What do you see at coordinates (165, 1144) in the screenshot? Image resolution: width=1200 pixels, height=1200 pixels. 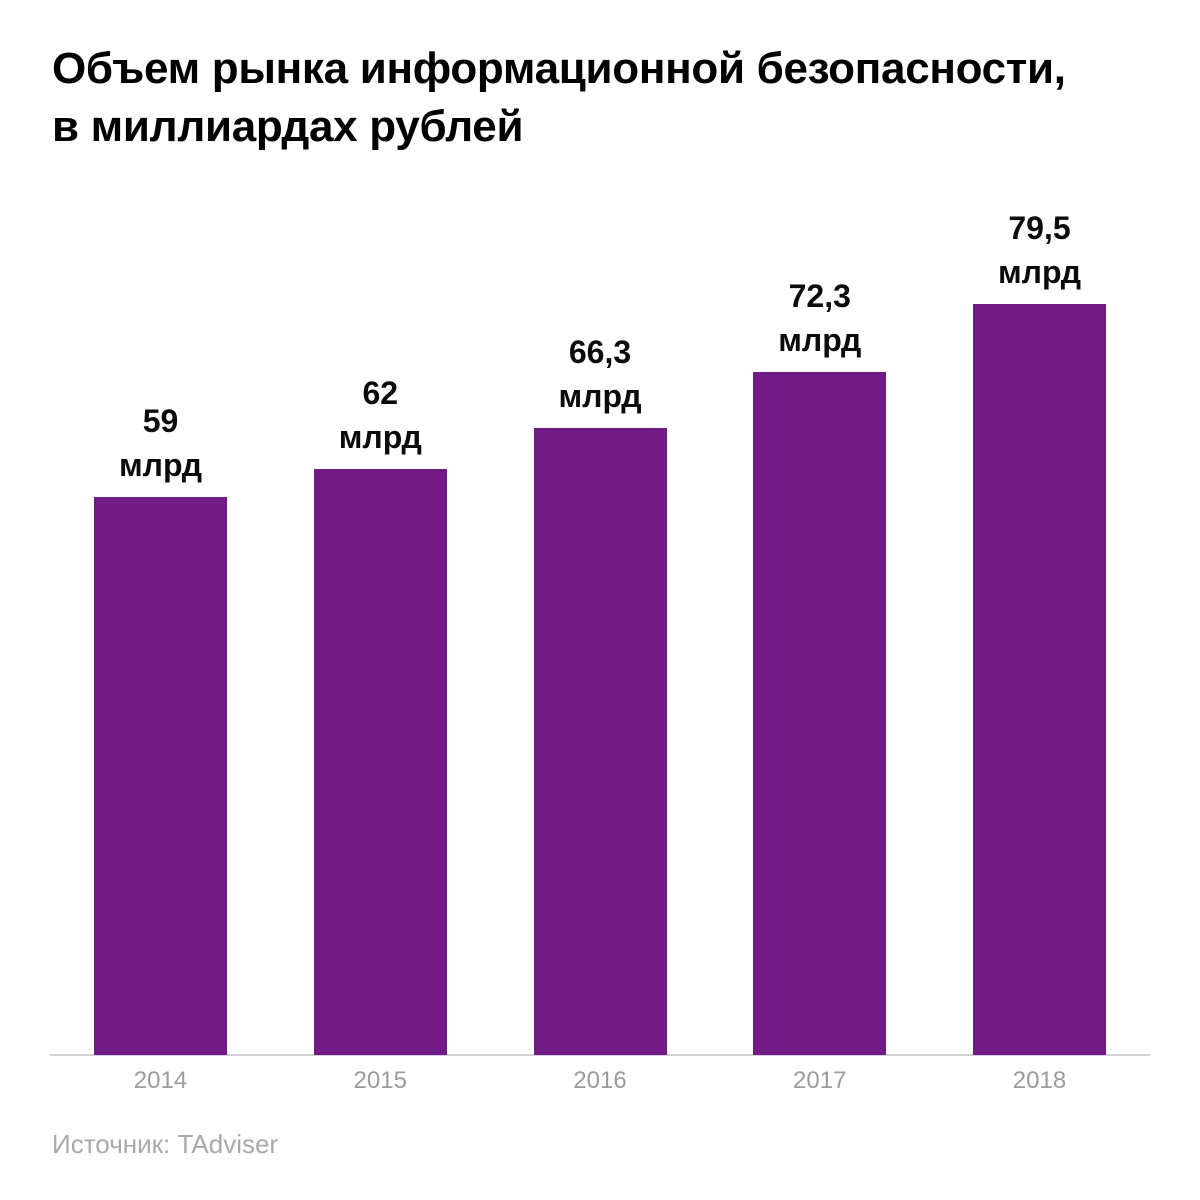 I see `source-note: Источник: TAdviser` at bounding box center [165, 1144].